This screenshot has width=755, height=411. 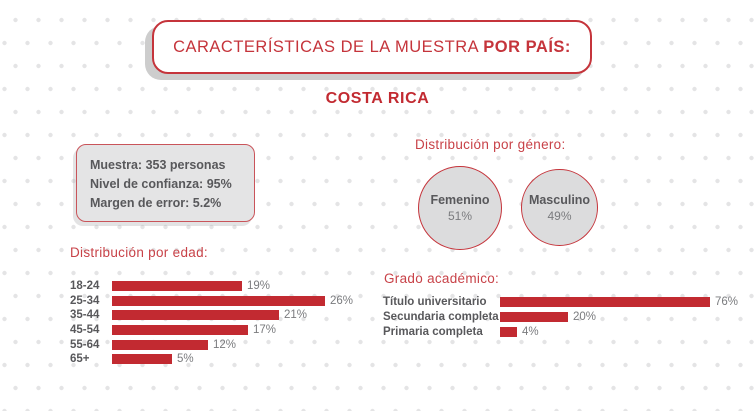 What do you see at coordinates (80, 359) in the screenshot?
I see `age-category-label: 65+` at bounding box center [80, 359].